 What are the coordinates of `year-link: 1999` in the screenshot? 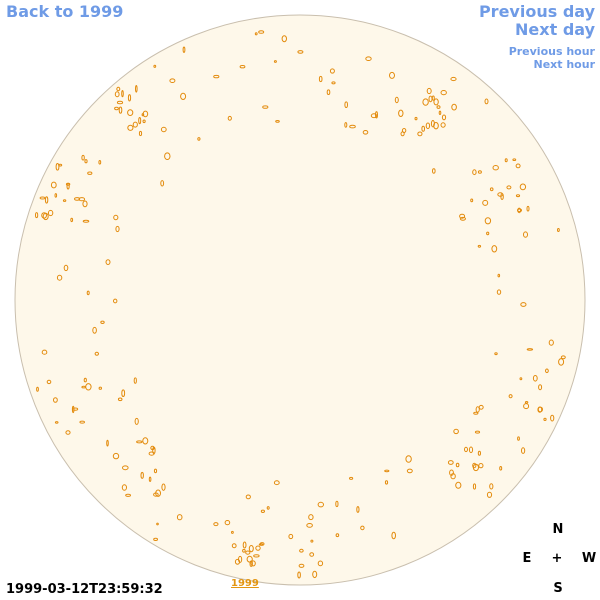 It's located at (245, 583).